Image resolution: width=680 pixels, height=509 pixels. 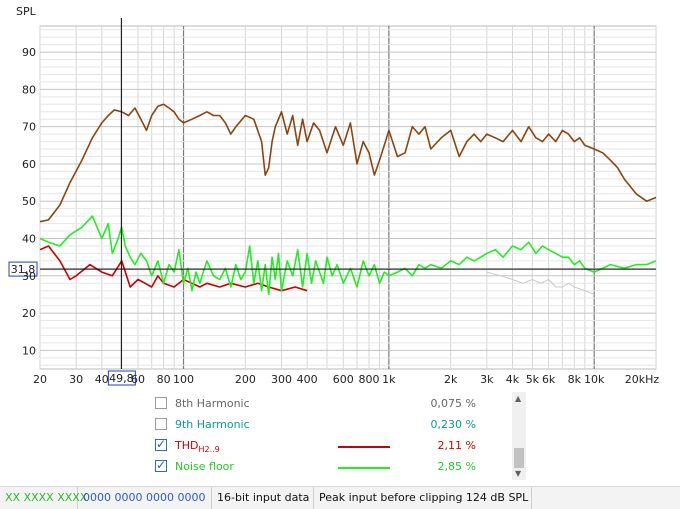 I want to click on legend-value: 2,11 %, so click(x=456, y=445).